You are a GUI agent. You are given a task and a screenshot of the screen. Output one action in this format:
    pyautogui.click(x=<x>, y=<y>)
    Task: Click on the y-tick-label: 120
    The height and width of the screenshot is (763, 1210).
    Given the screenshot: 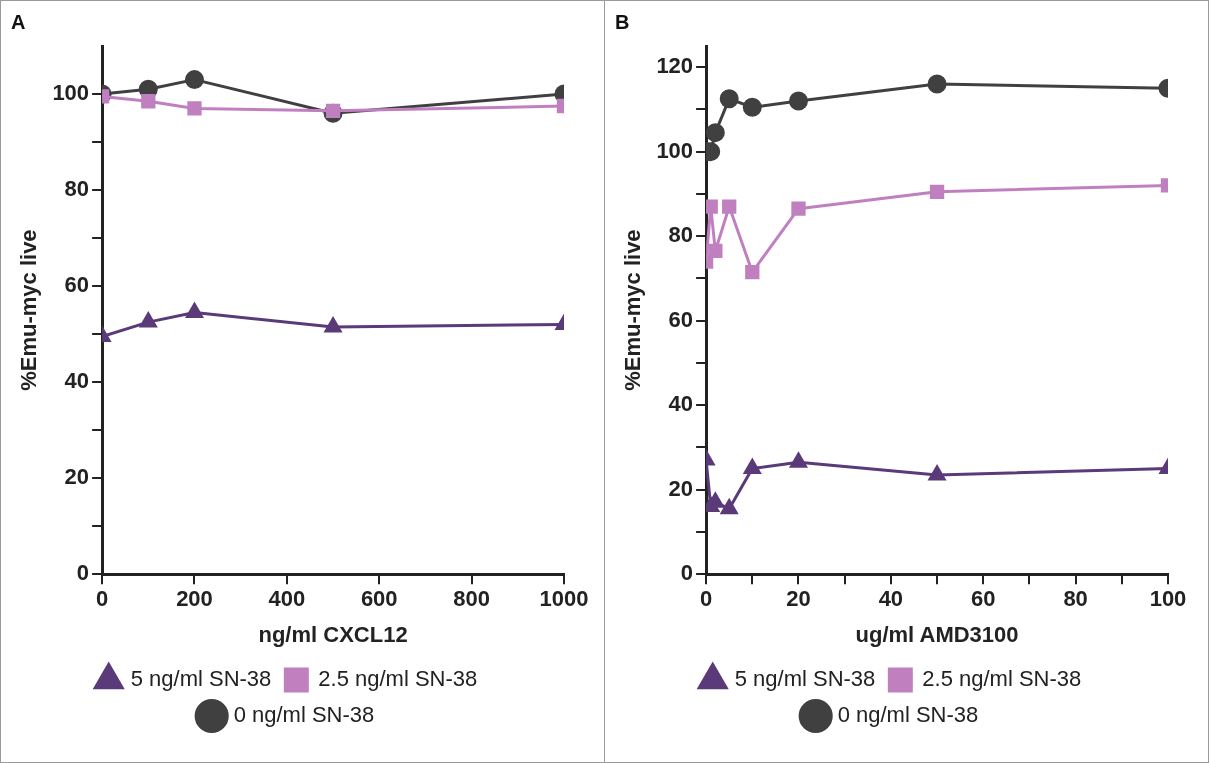 What is the action you would take?
    pyautogui.click(x=675, y=66)
    